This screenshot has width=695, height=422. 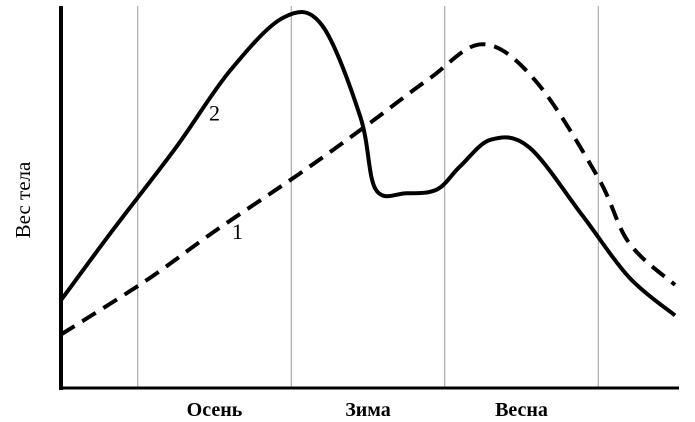 I want to click on series-label-2: 2, so click(x=214, y=113).